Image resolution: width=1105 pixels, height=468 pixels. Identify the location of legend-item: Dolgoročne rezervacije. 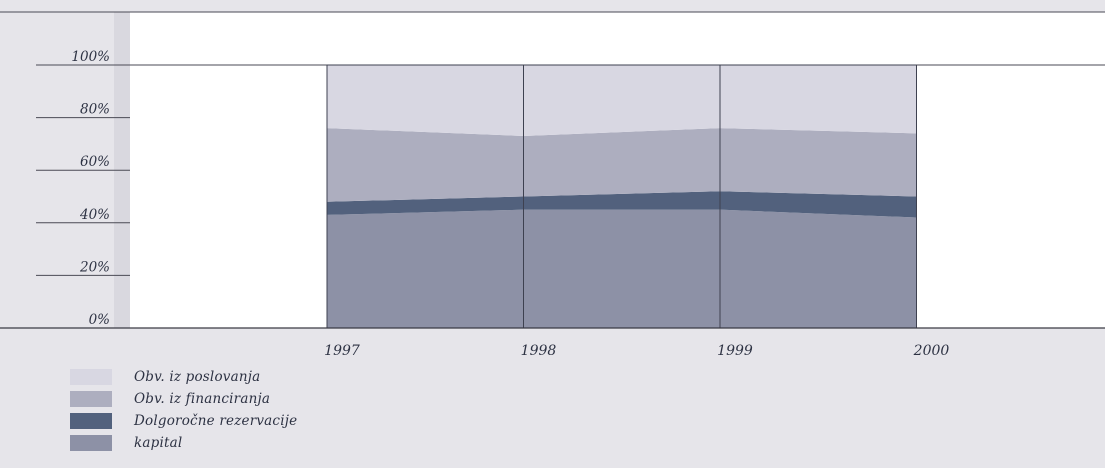
(183, 421).